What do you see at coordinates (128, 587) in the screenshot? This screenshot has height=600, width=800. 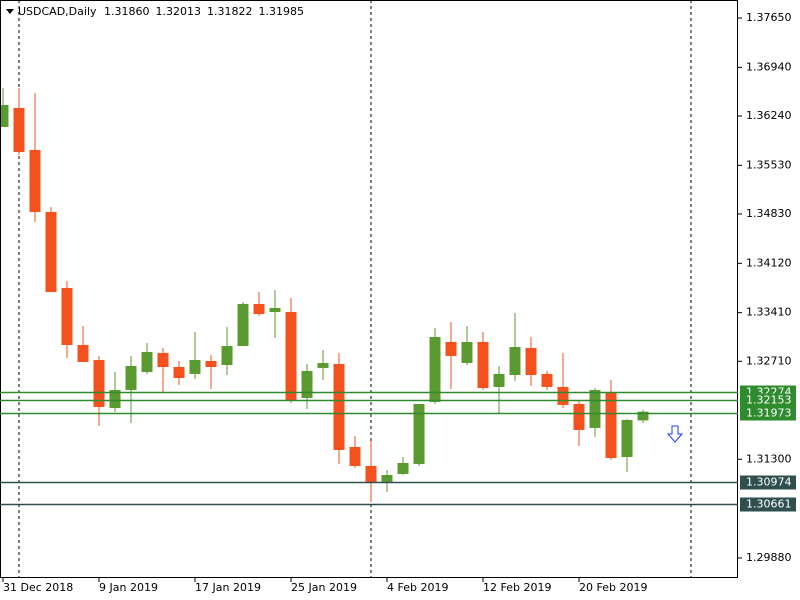 I see `x-tick-label: 9 Jan 2019` at bounding box center [128, 587].